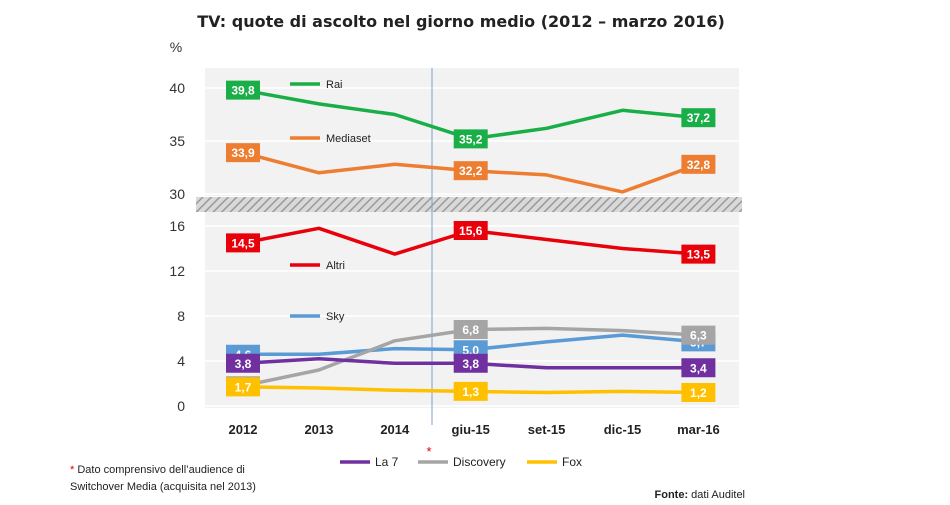 This screenshot has height=505, width=950. Describe the element at coordinates (348, 139) in the screenshot. I see `legend-label: Mediaset` at that location.